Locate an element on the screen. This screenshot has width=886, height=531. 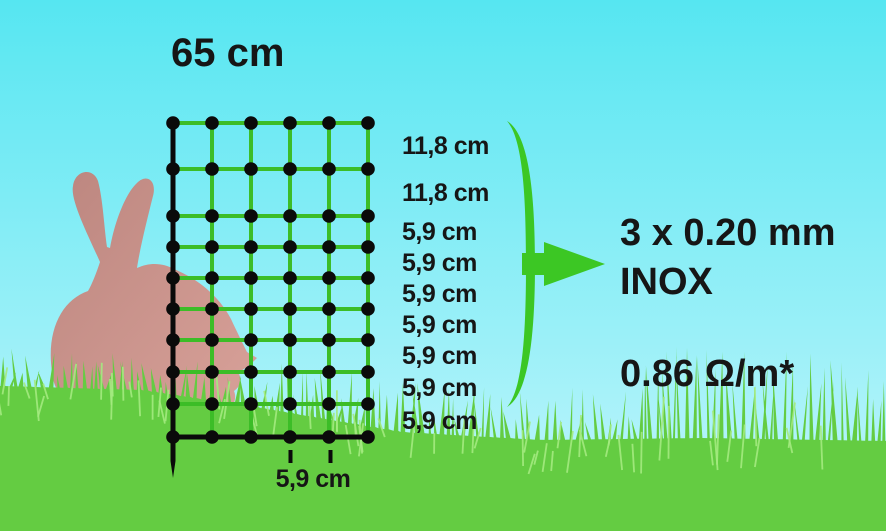
brace-icon is located at coordinates (521, 264).